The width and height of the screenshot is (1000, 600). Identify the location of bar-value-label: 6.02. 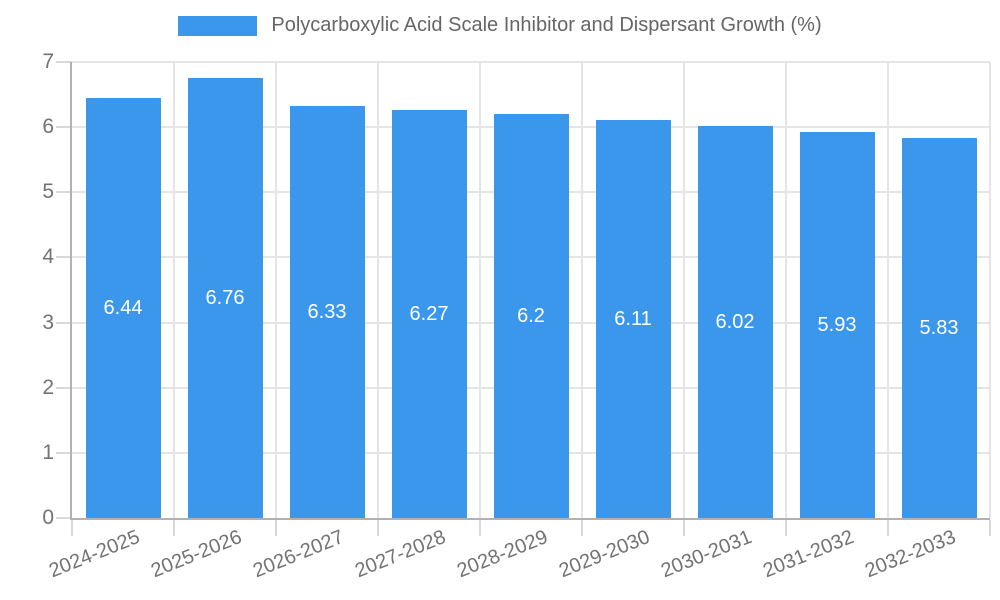
(735, 321).